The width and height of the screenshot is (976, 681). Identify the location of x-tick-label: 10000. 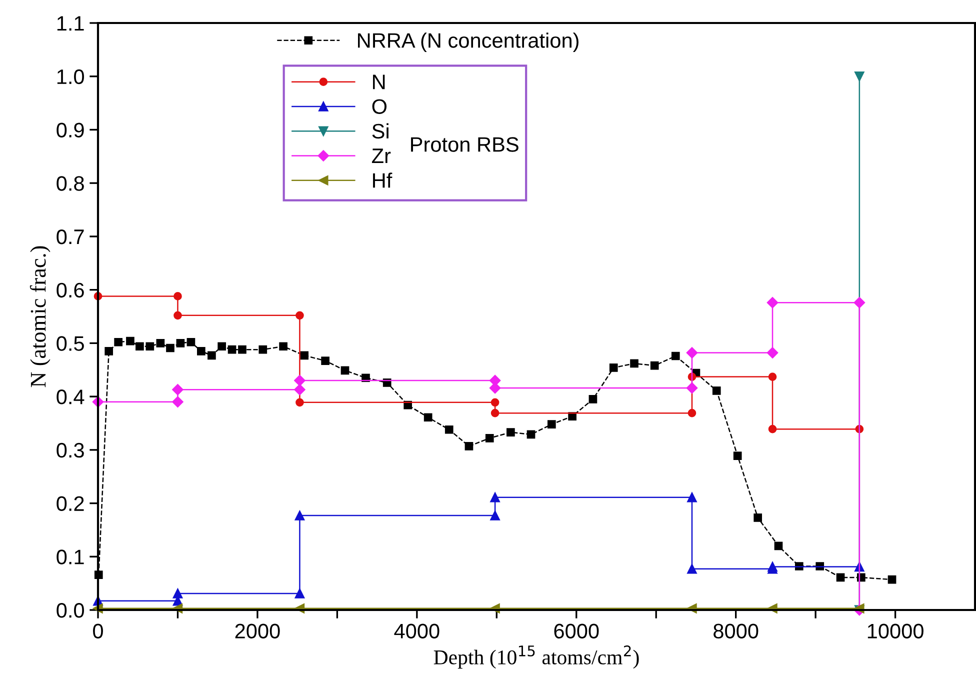
(896, 631).